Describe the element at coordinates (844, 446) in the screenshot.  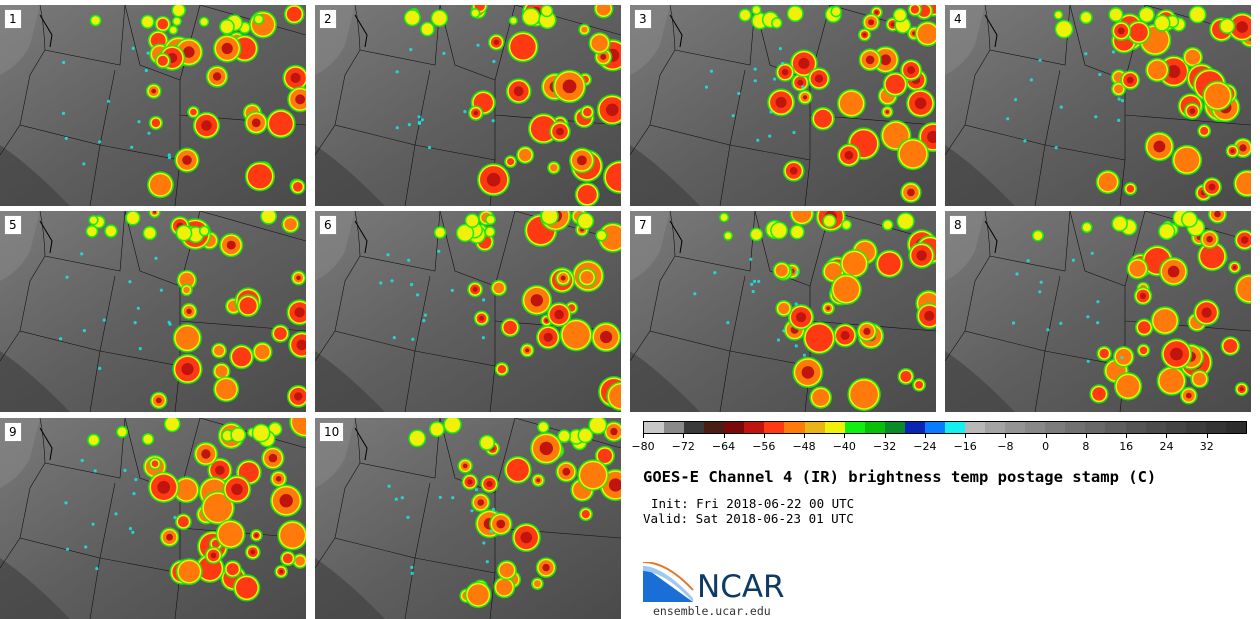
I see `colorbar-tick-label: −40` at that location.